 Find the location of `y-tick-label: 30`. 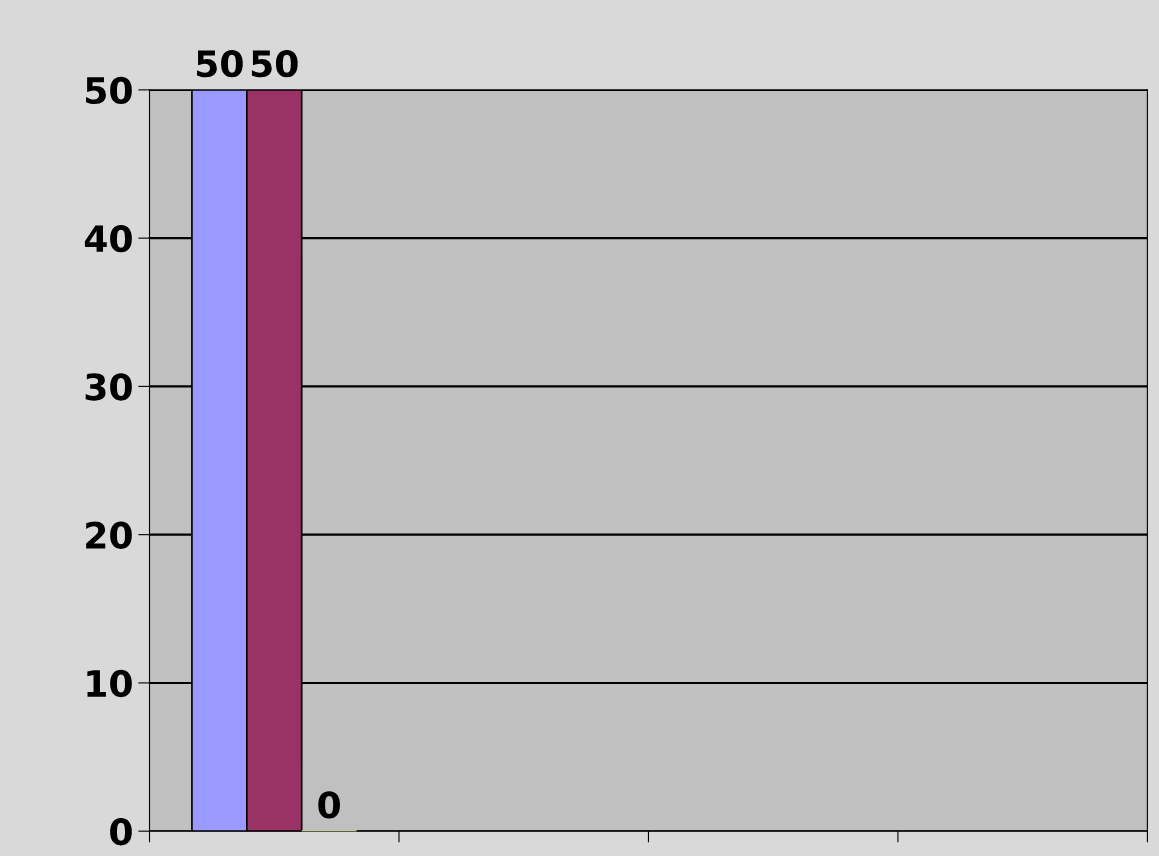

y-tick-label: 30 is located at coordinates (108, 387).